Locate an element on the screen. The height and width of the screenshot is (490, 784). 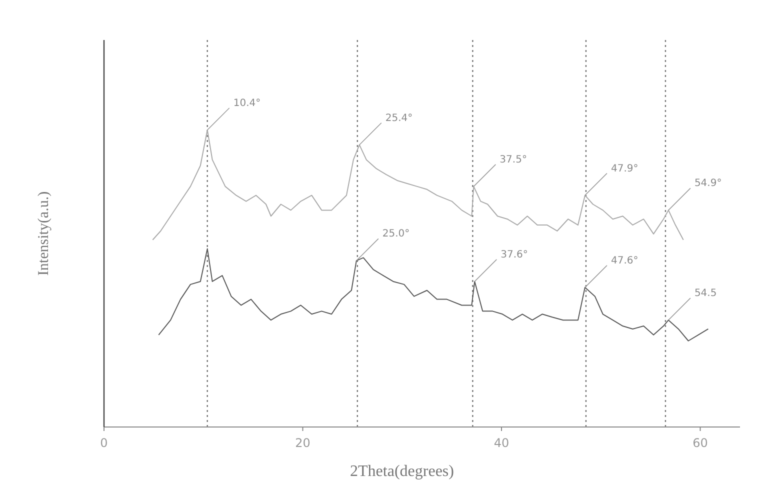
annotation: 25.4° is located at coordinates (399, 118).